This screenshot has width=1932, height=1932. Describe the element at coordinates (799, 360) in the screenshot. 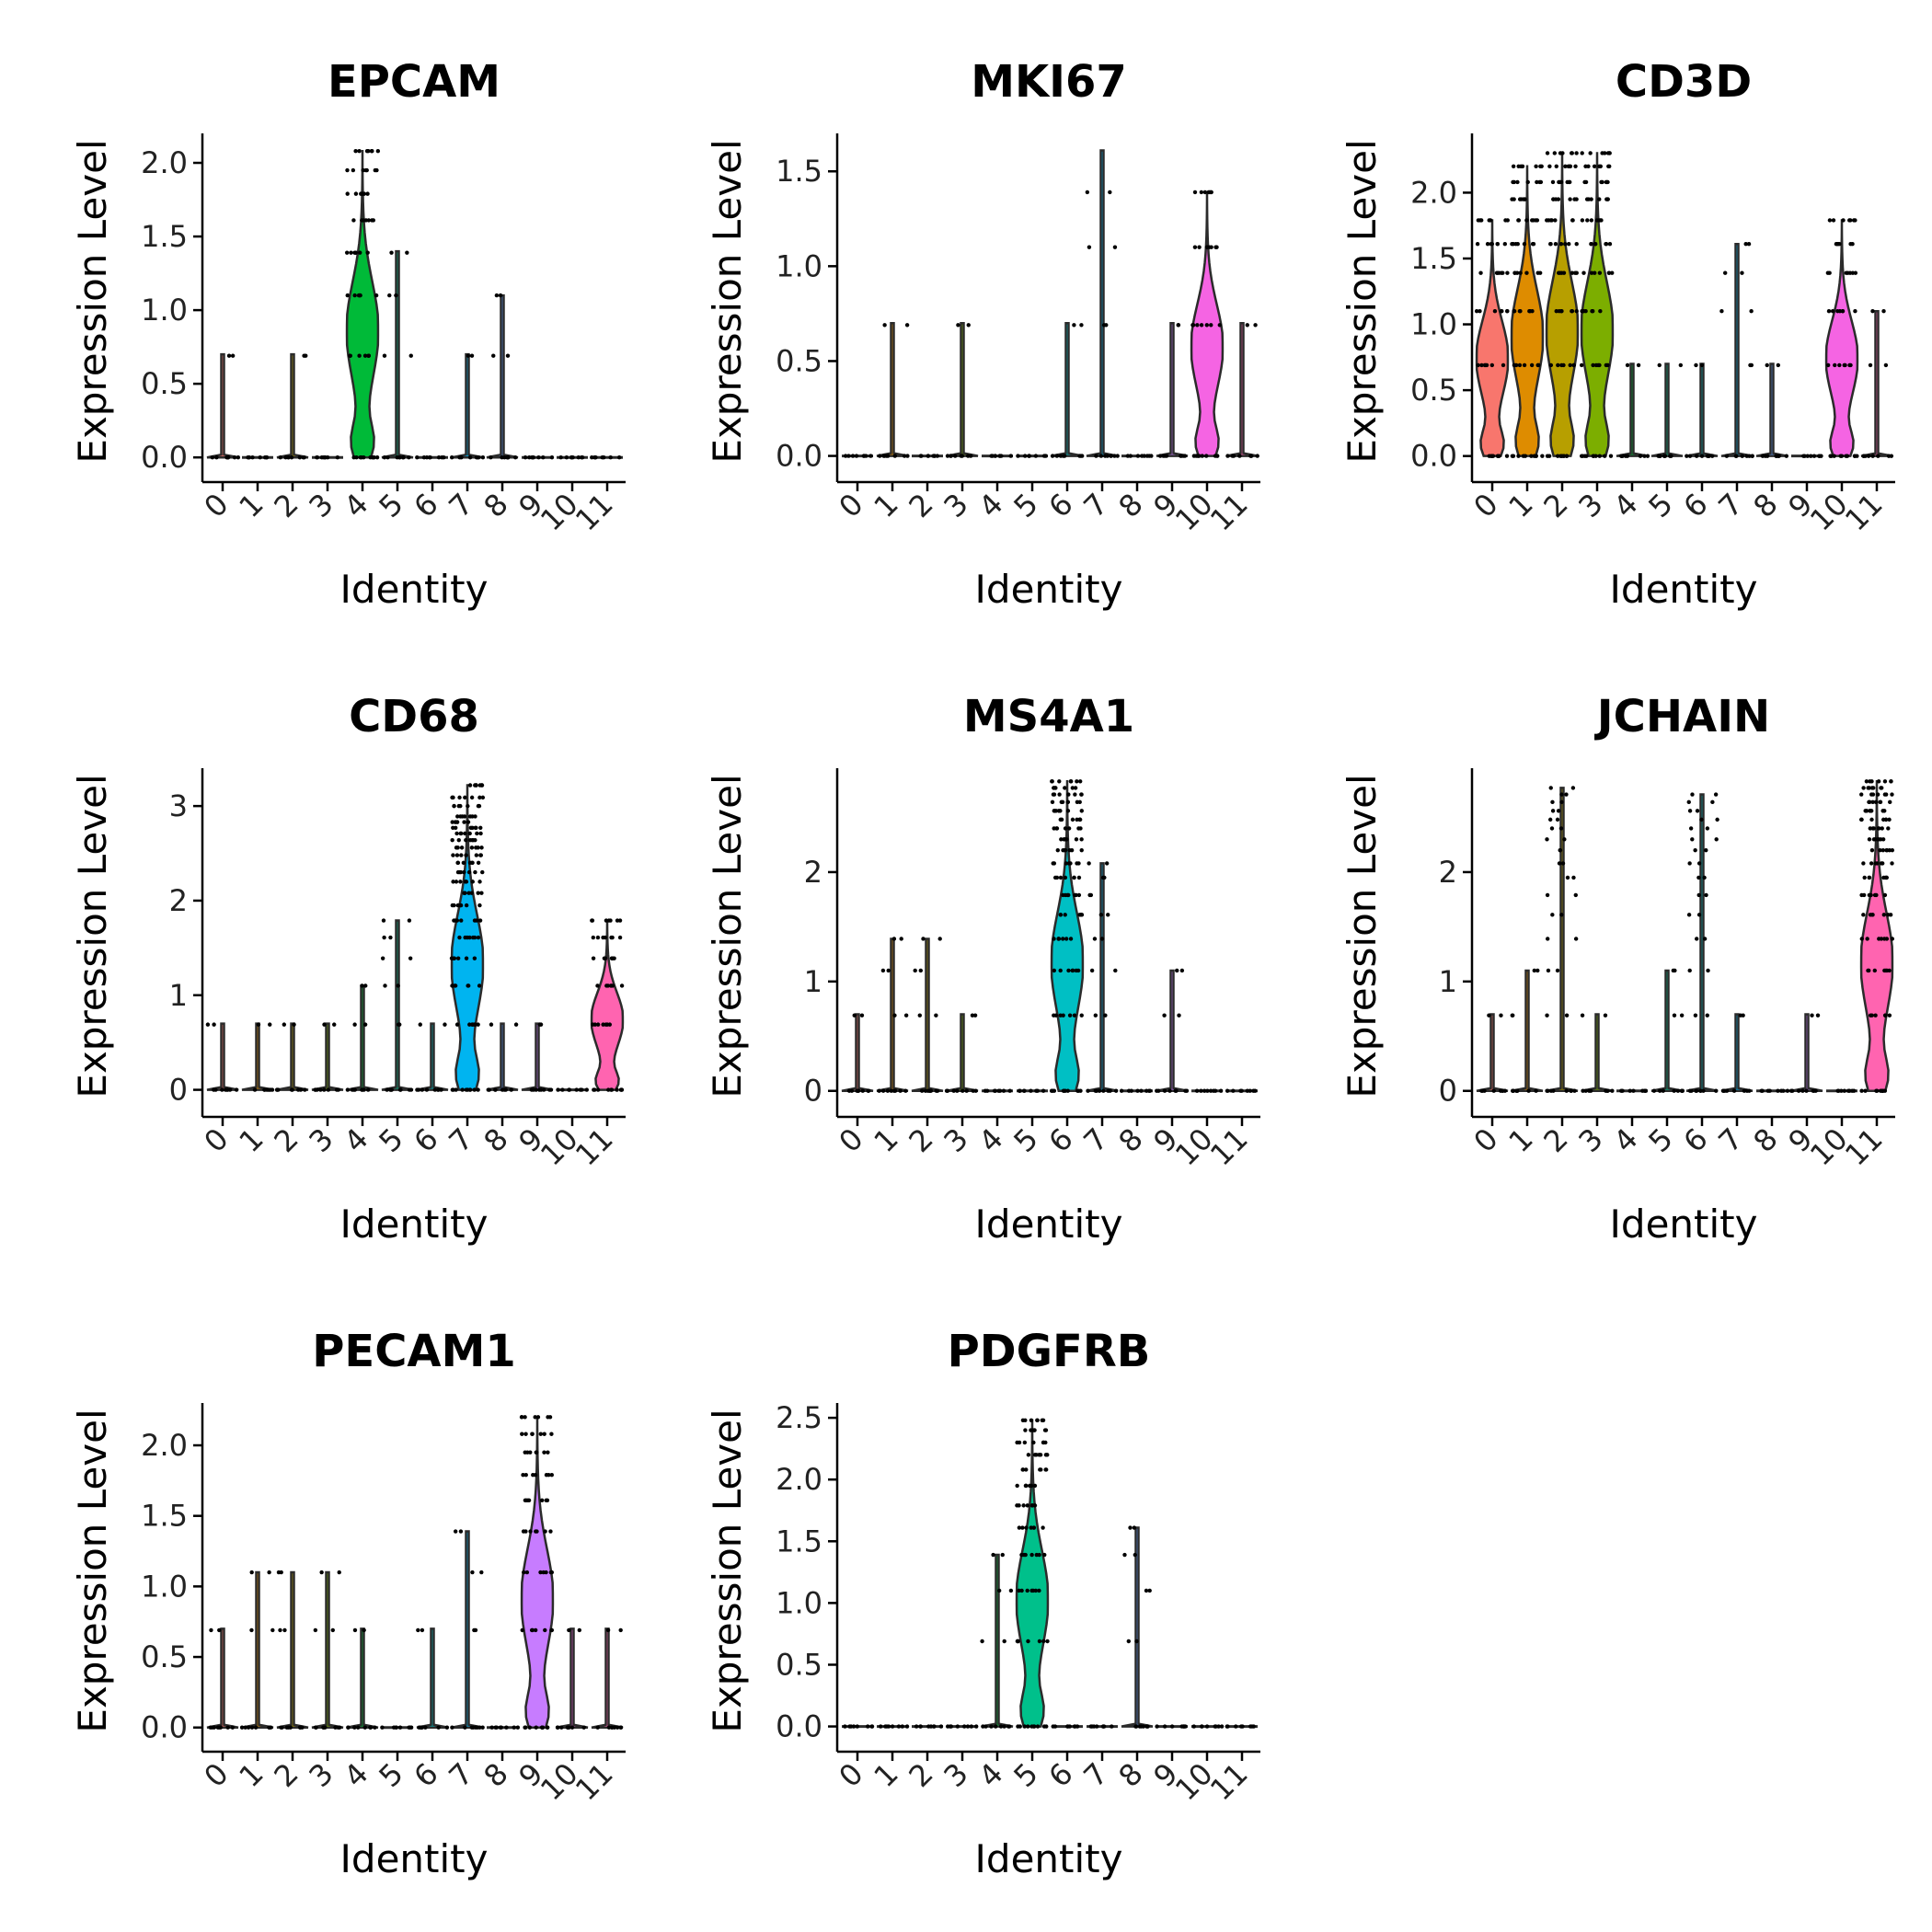

I see `y-tick-label: 0.5` at that location.